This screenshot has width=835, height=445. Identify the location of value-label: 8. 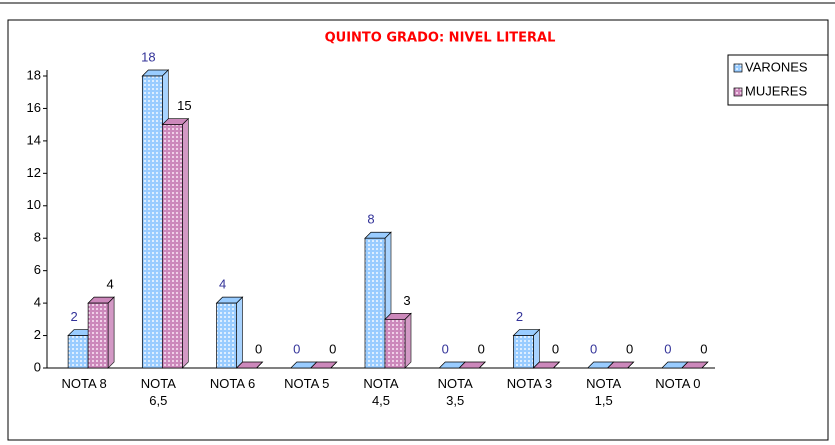
(370, 219).